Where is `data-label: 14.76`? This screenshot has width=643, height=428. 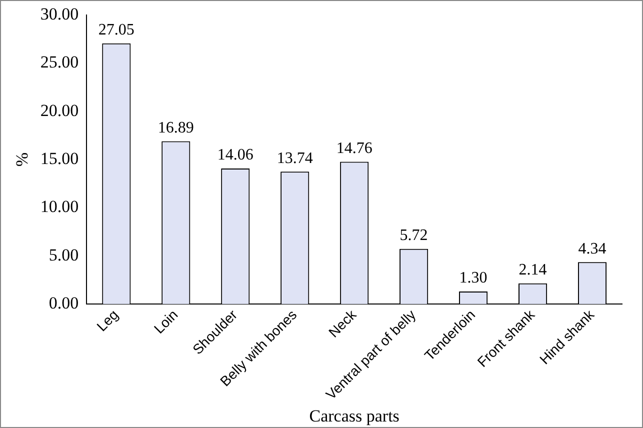
data-label: 14.76 is located at coordinates (354, 149).